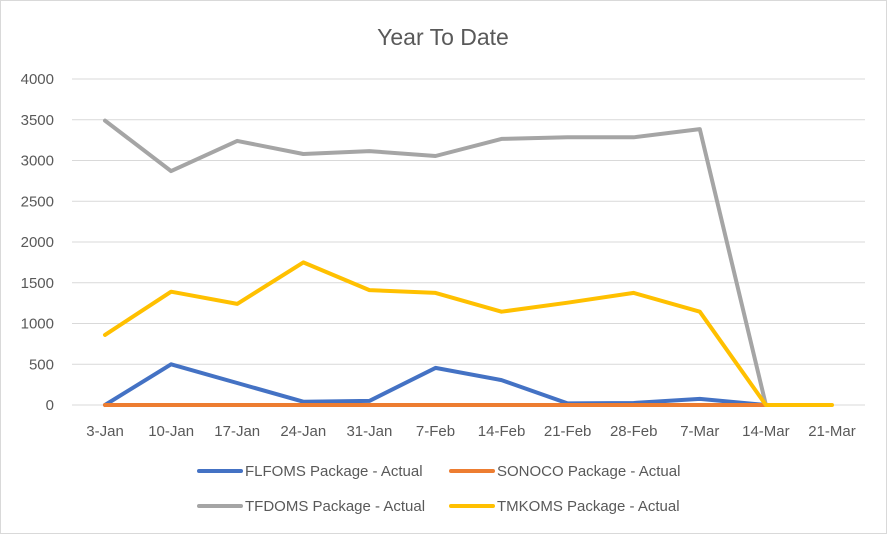 The image size is (887, 534). What do you see at coordinates (634, 431) in the screenshot?
I see `x-tick-label: 28-Feb` at bounding box center [634, 431].